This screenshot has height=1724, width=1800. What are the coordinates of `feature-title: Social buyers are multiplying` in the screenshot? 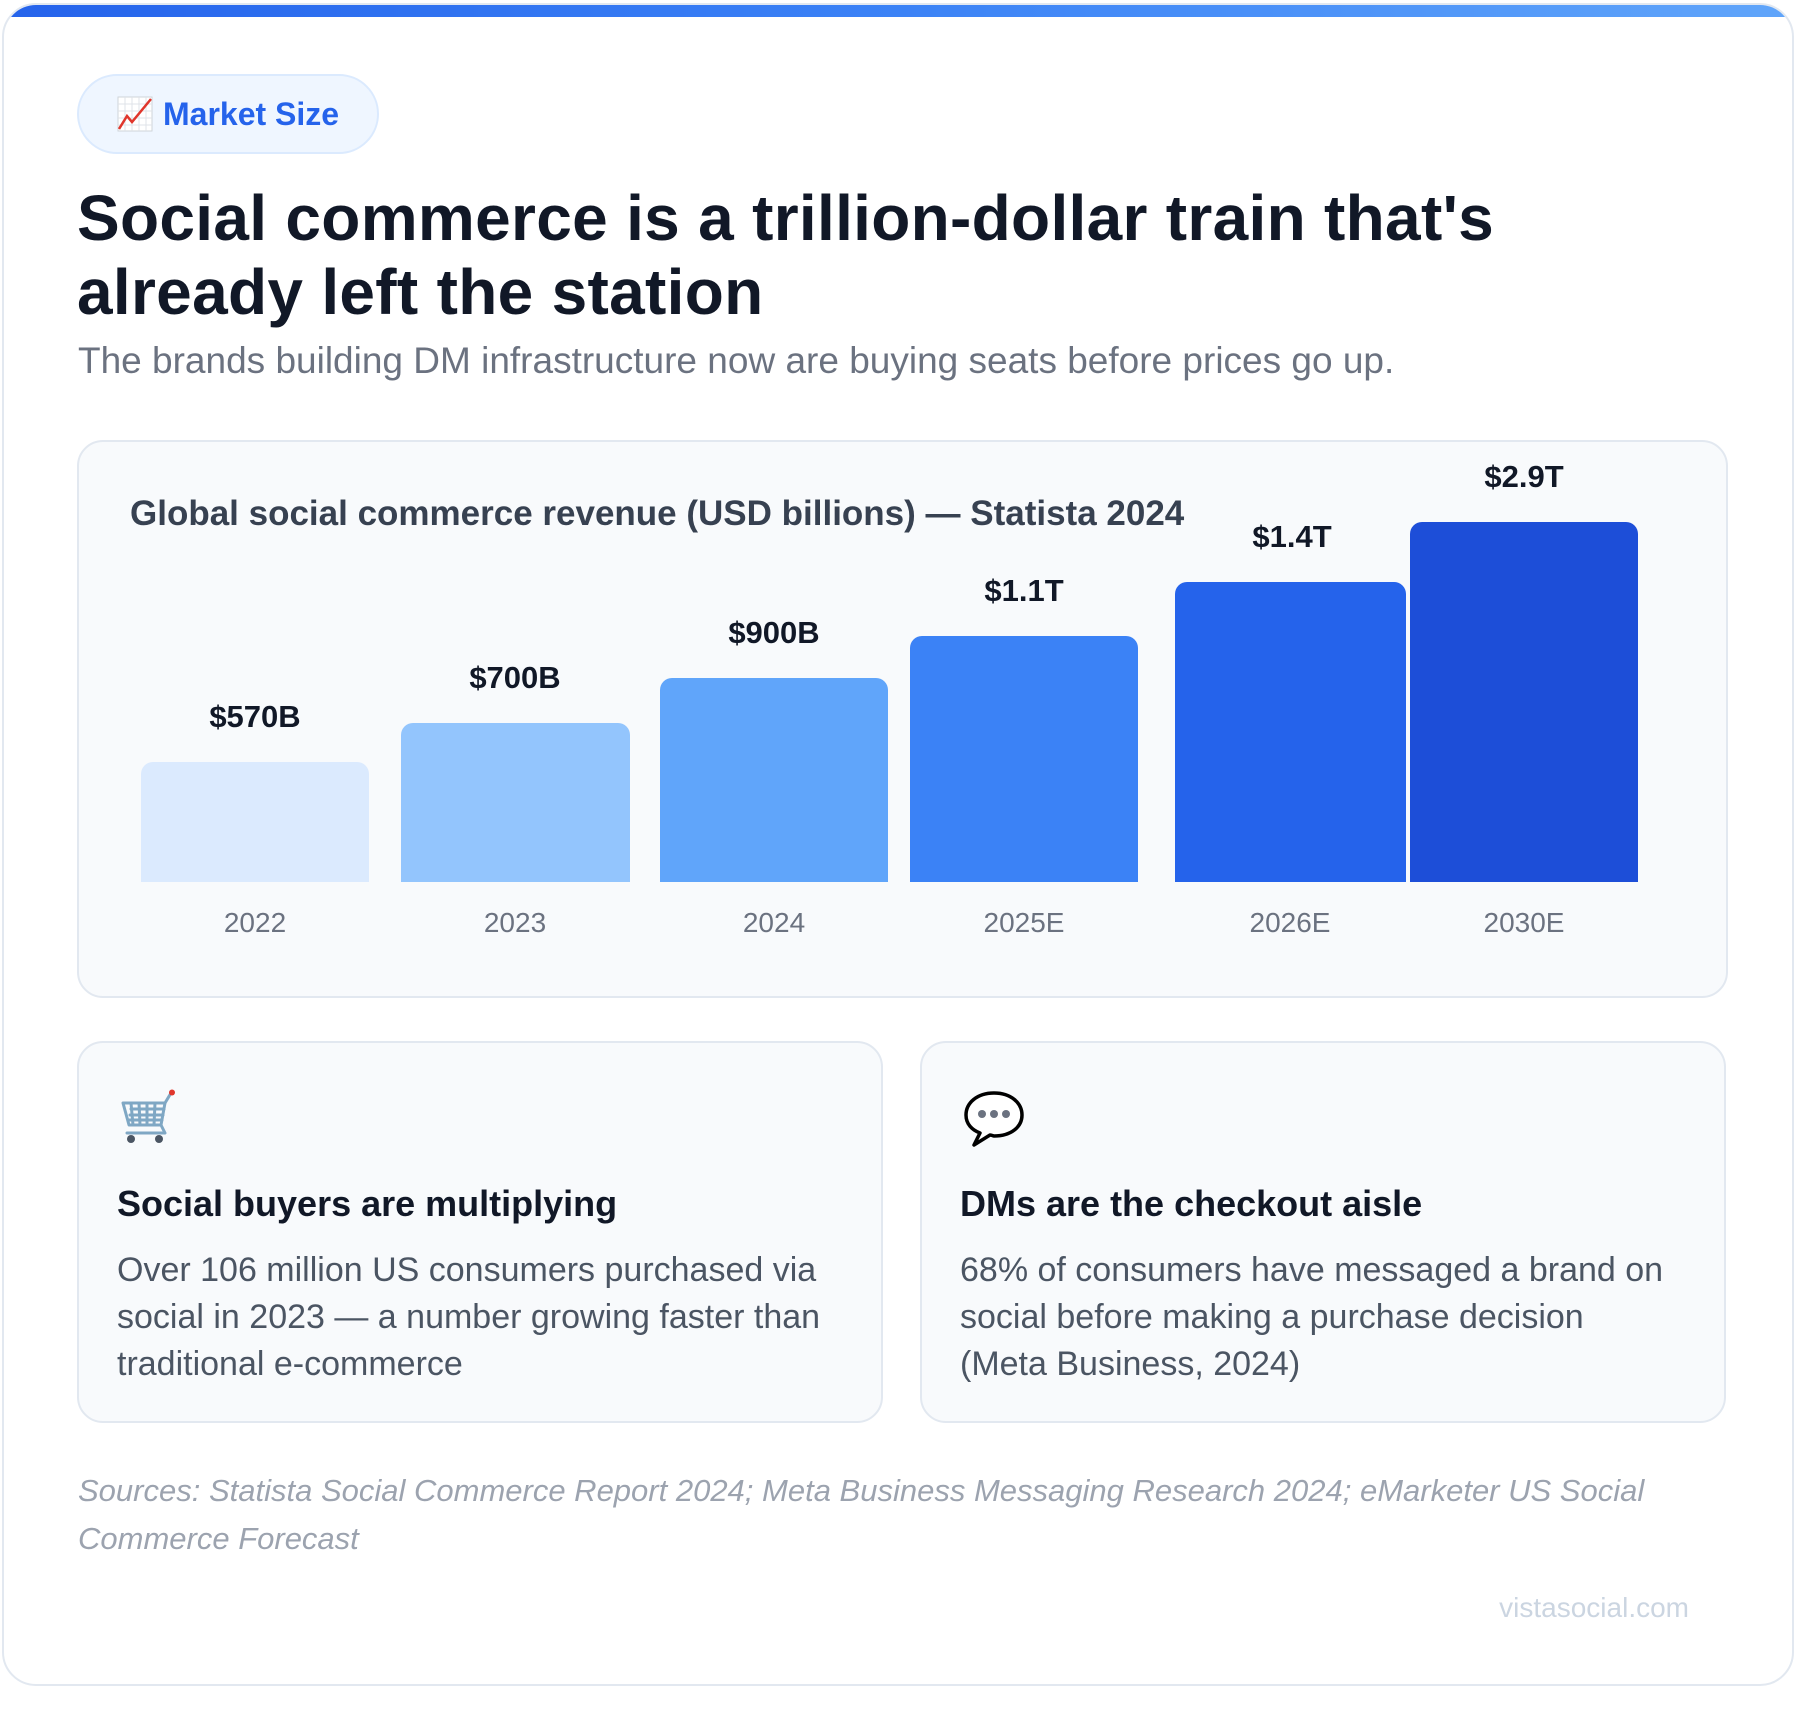 It's located at (367, 1203).